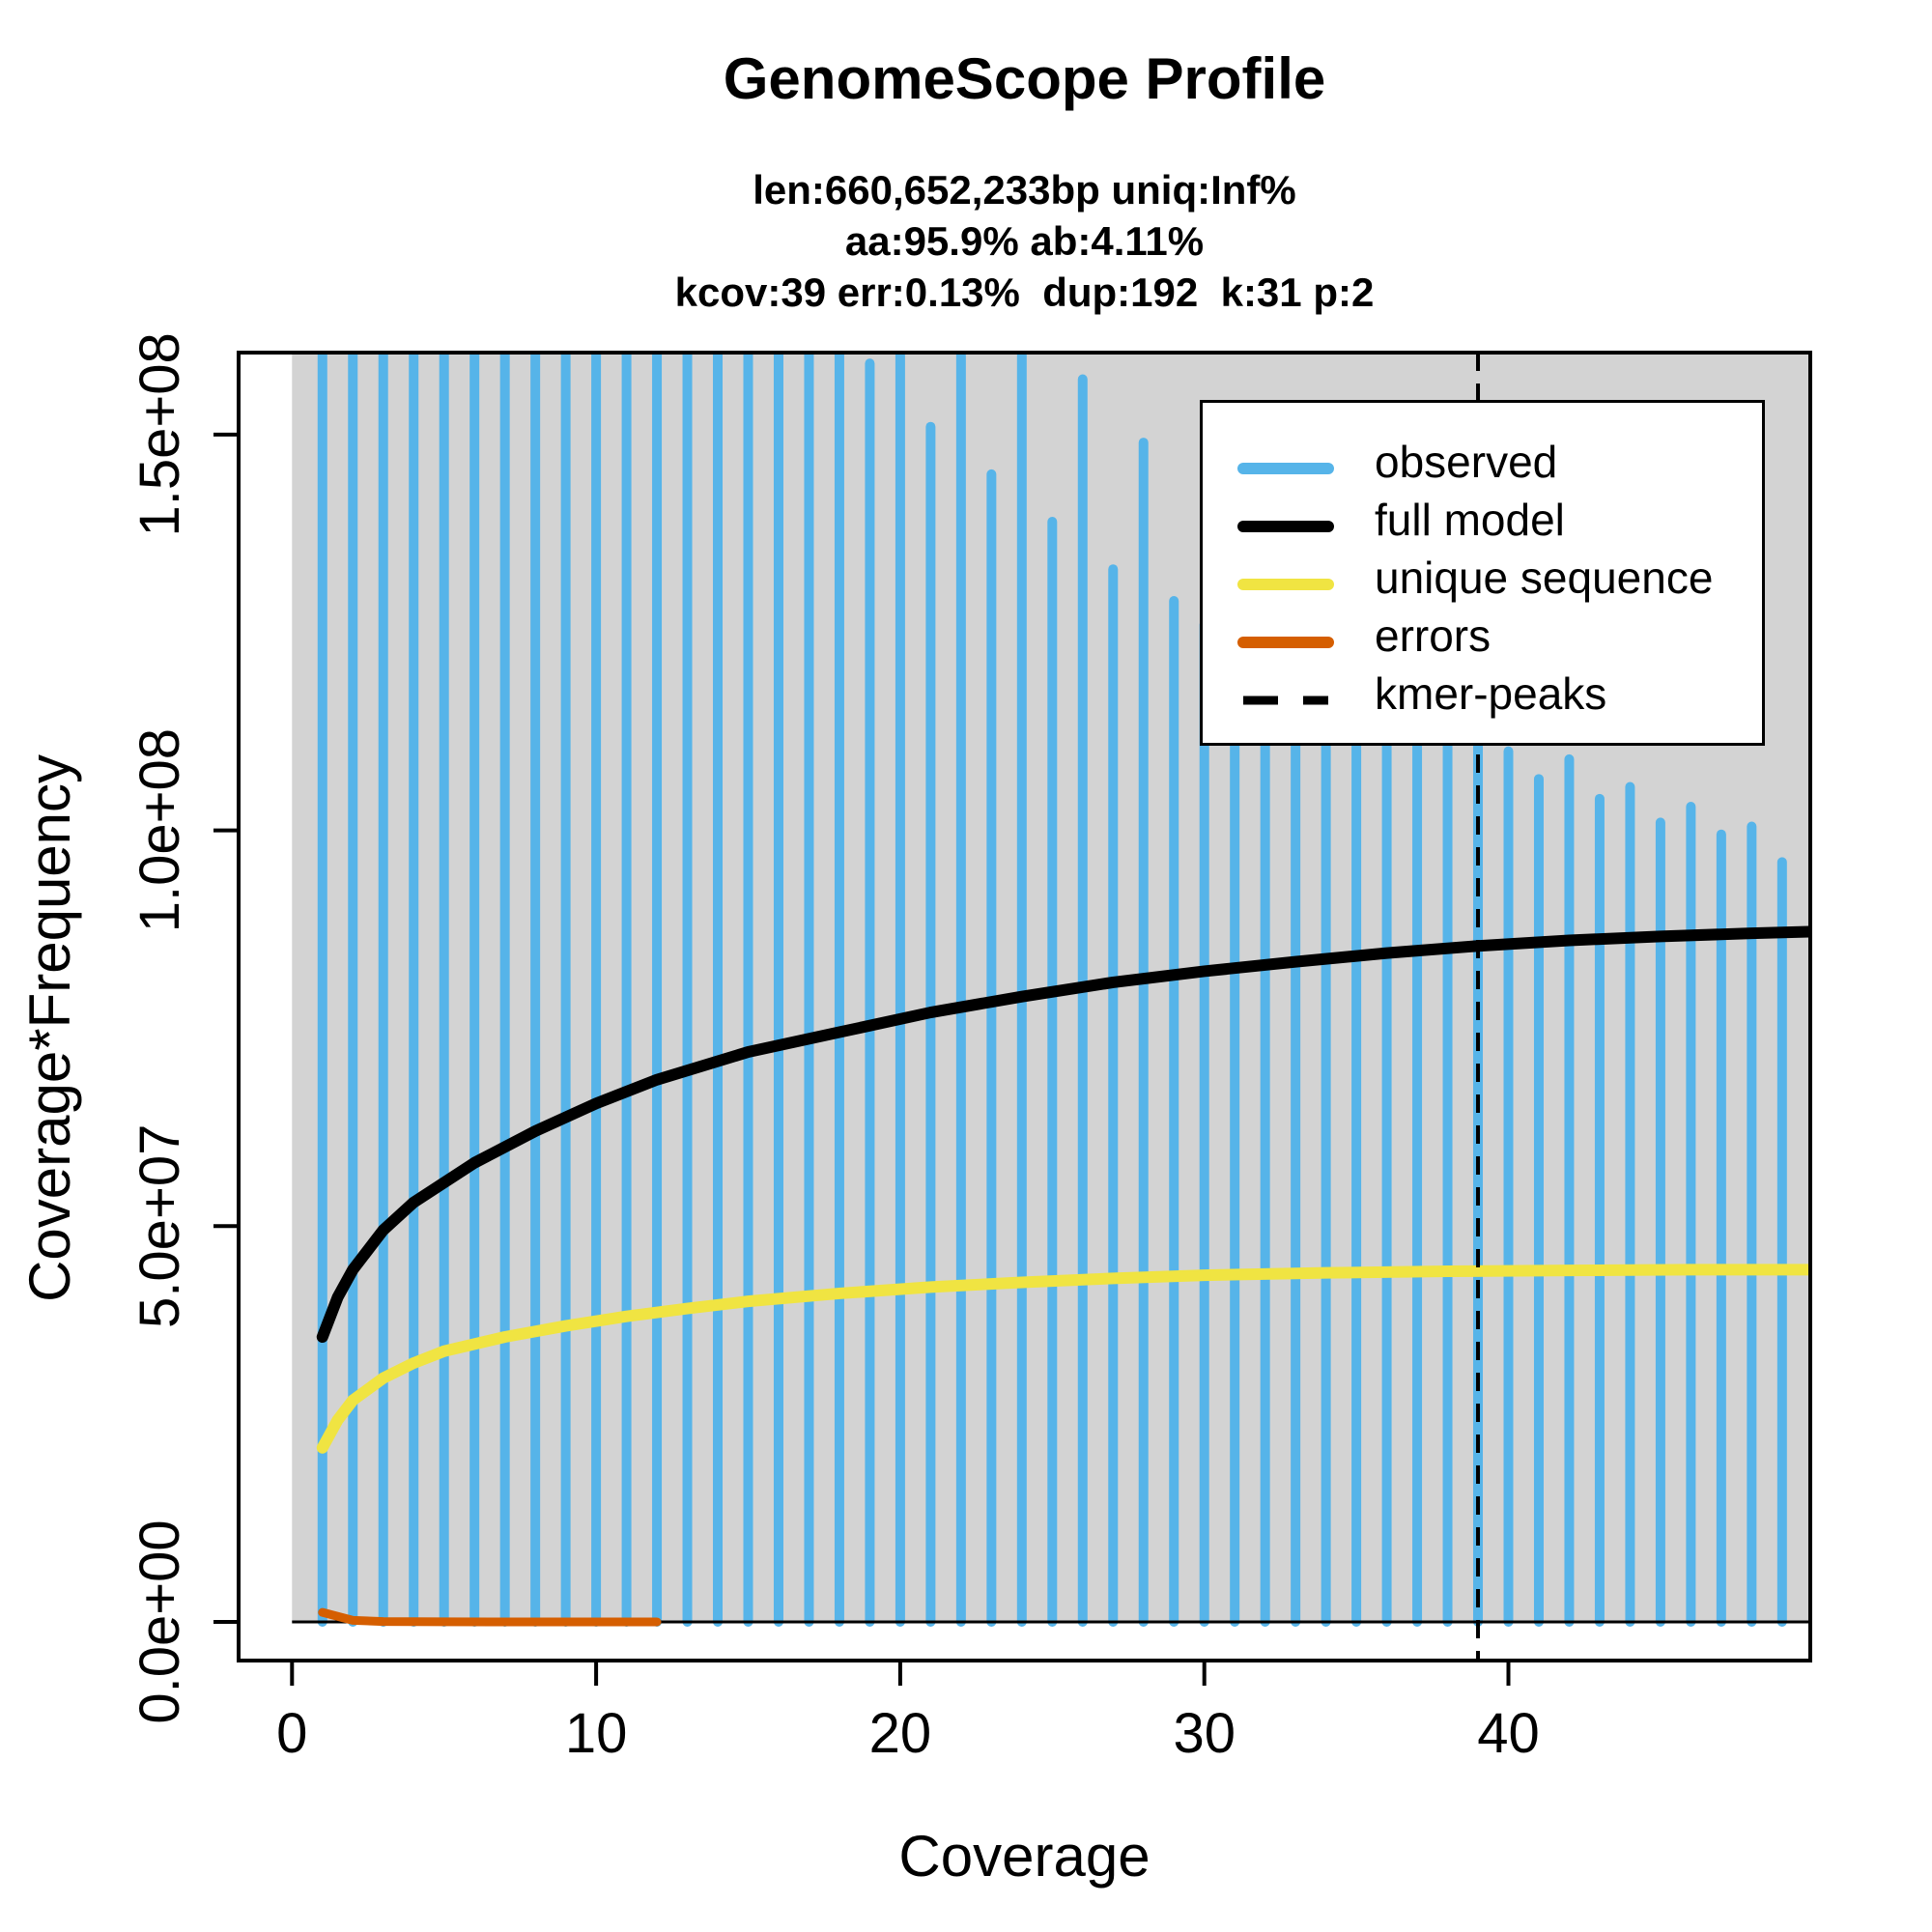 This screenshot has height=1932, width=1932. I want to click on legend-item-kmer-peaks: kmer-peaks, so click(1482, 694).